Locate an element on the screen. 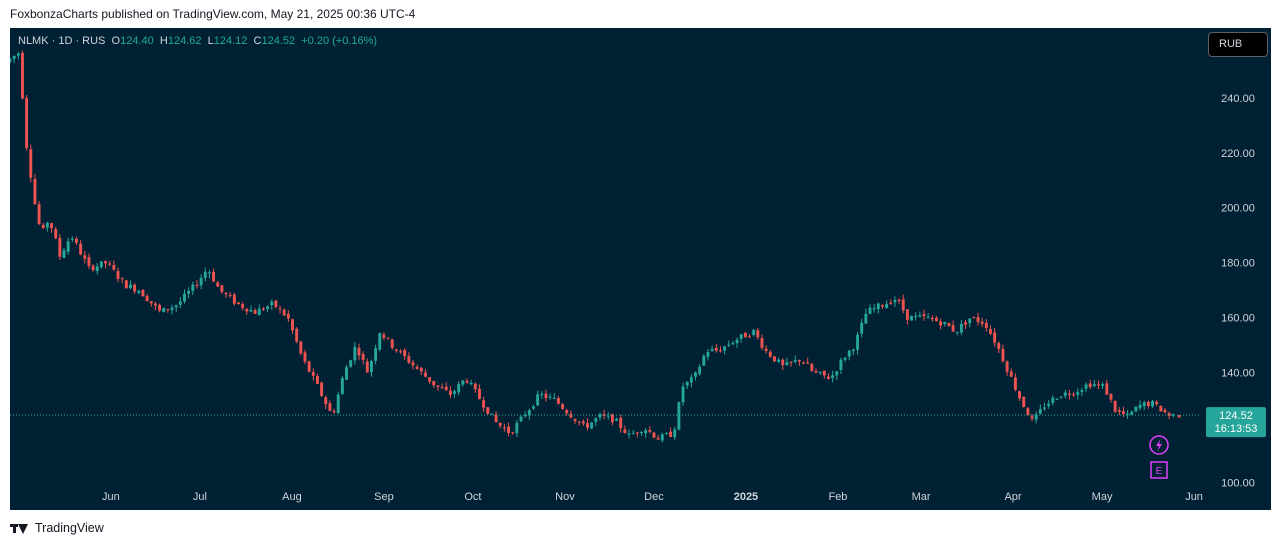 Image resolution: width=1281 pixels, height=546 pixels. symbol-label: NLMK · 1D · RUS is located at coordinates (62, 41).